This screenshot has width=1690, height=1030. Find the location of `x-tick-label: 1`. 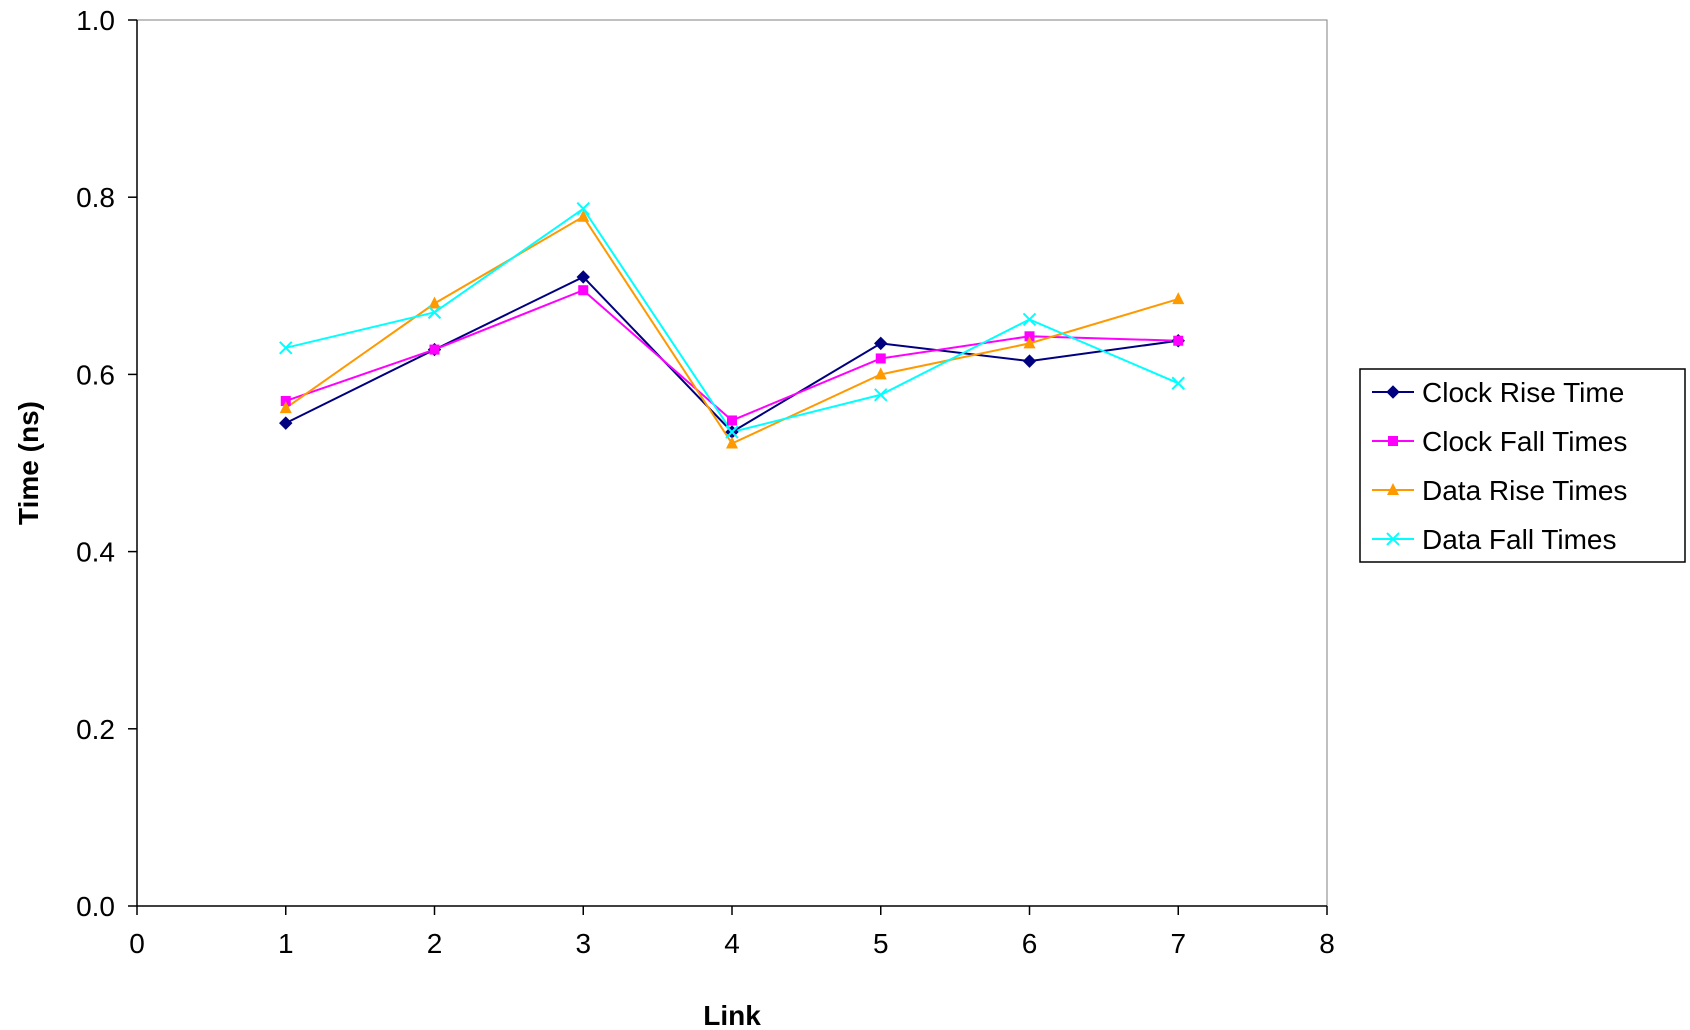

x-tick-label: 1 is located at coordinates (286, 943).